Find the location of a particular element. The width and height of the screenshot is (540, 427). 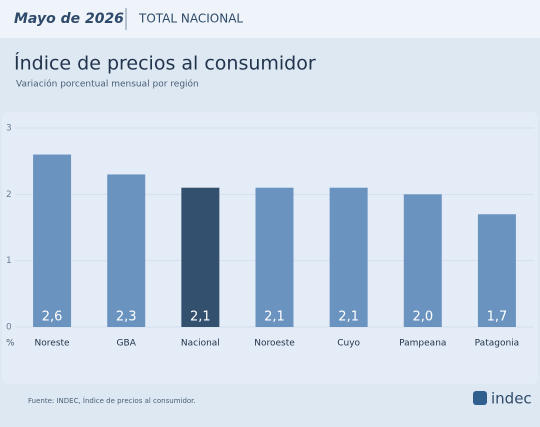

logo: indec is located at coordinates (511, 399).